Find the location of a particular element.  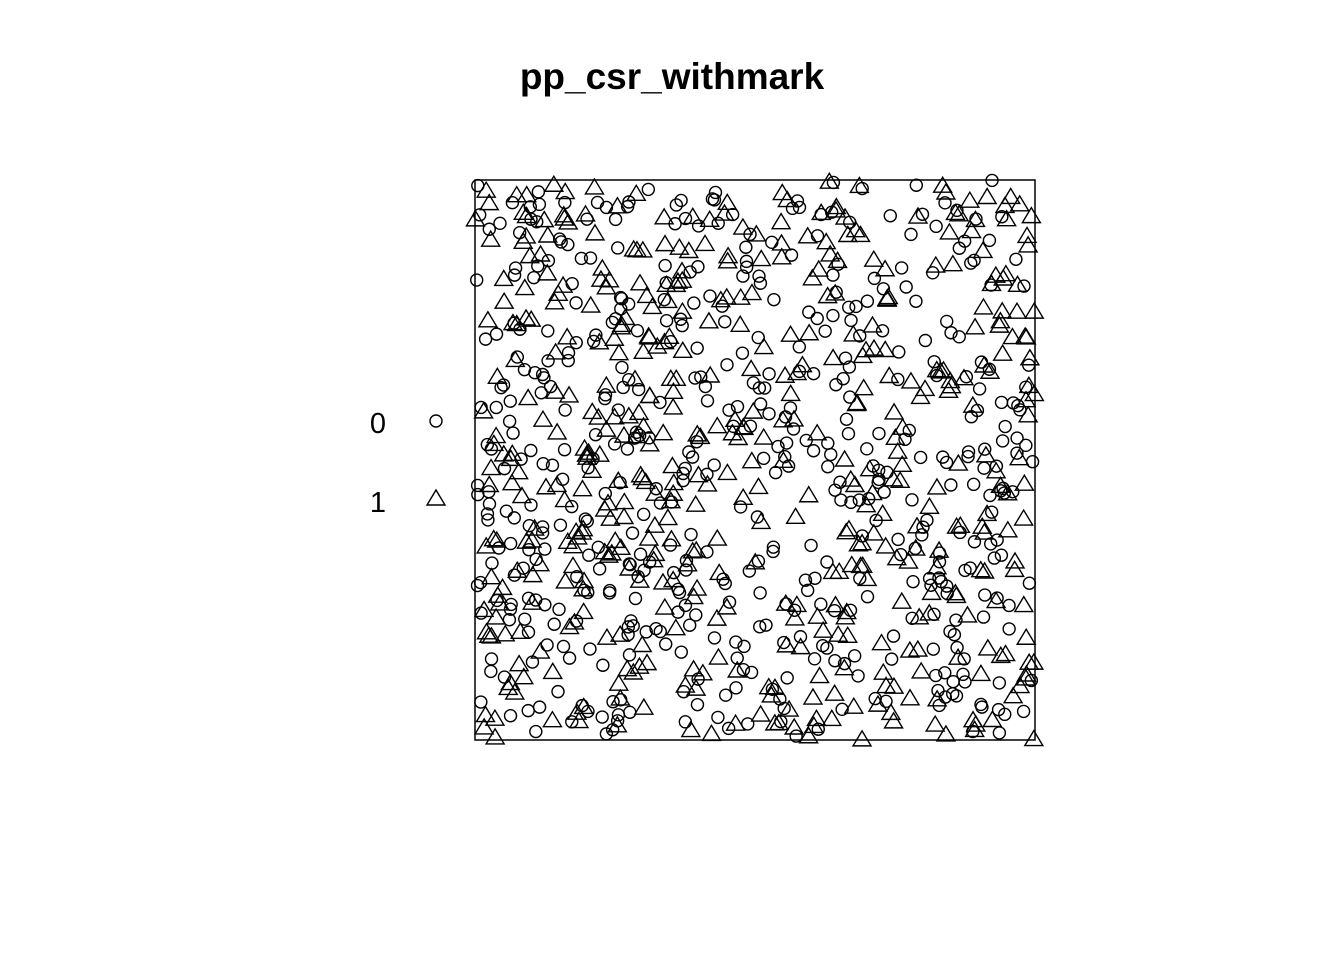

legend-label-0: 0 is located at coordinates (378, 424).